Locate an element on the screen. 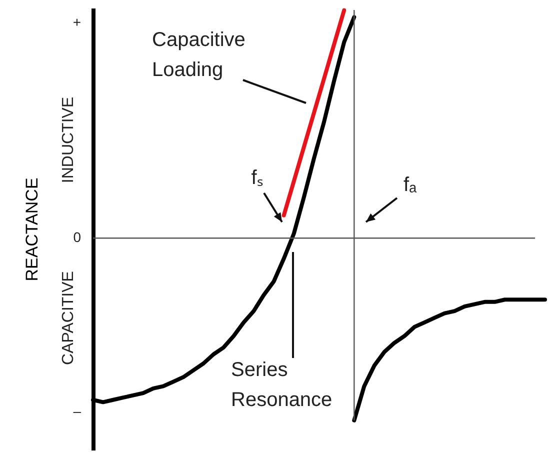  annotation: fₐ is located at coordinates (411, 185).